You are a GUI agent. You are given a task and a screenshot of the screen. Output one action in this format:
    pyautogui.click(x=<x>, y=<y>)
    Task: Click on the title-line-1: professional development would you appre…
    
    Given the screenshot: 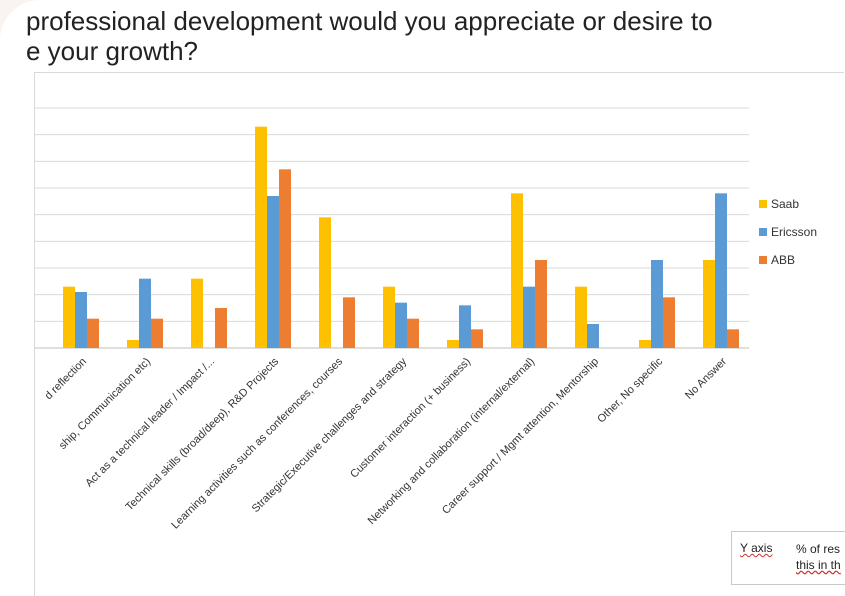 What is the action you would take?
    pyautogui.click(x=369, y=21)
    